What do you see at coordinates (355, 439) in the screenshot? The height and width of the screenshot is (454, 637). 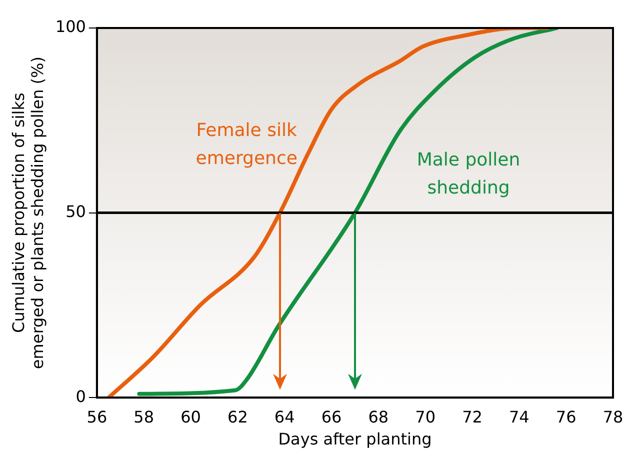 I see `x-axis-title: Days after planting` at bounding box center [355, 439].